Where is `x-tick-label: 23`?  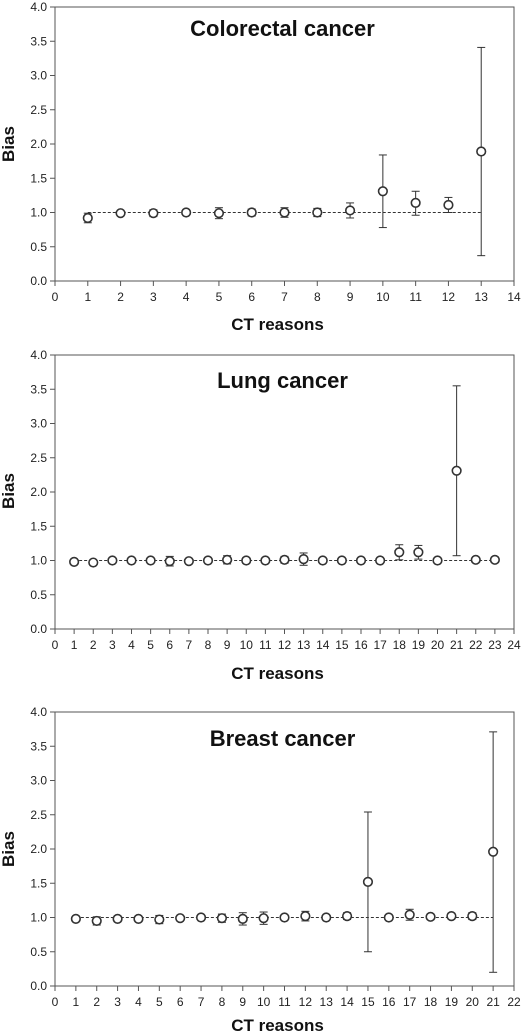 x-tick-label: 23 is located at coordinates (495, 645).